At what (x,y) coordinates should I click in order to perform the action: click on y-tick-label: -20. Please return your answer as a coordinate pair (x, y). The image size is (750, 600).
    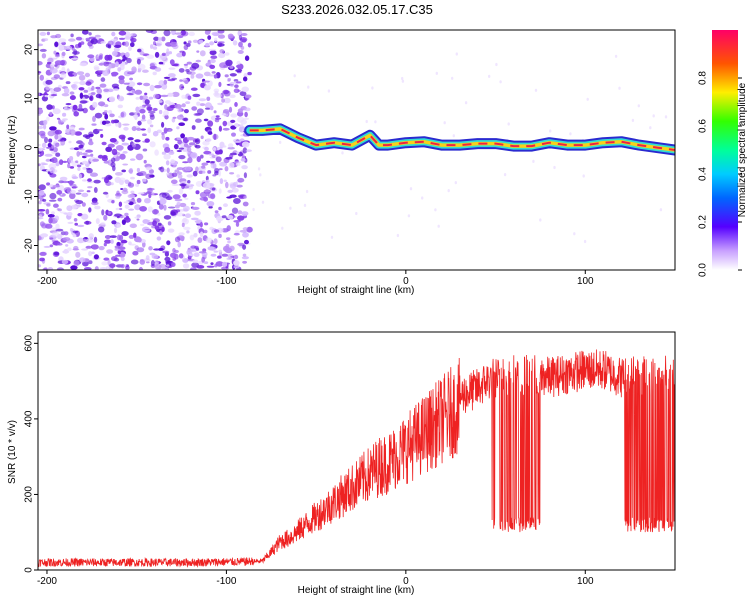
    Looking at the image, I should click on (29, 245).